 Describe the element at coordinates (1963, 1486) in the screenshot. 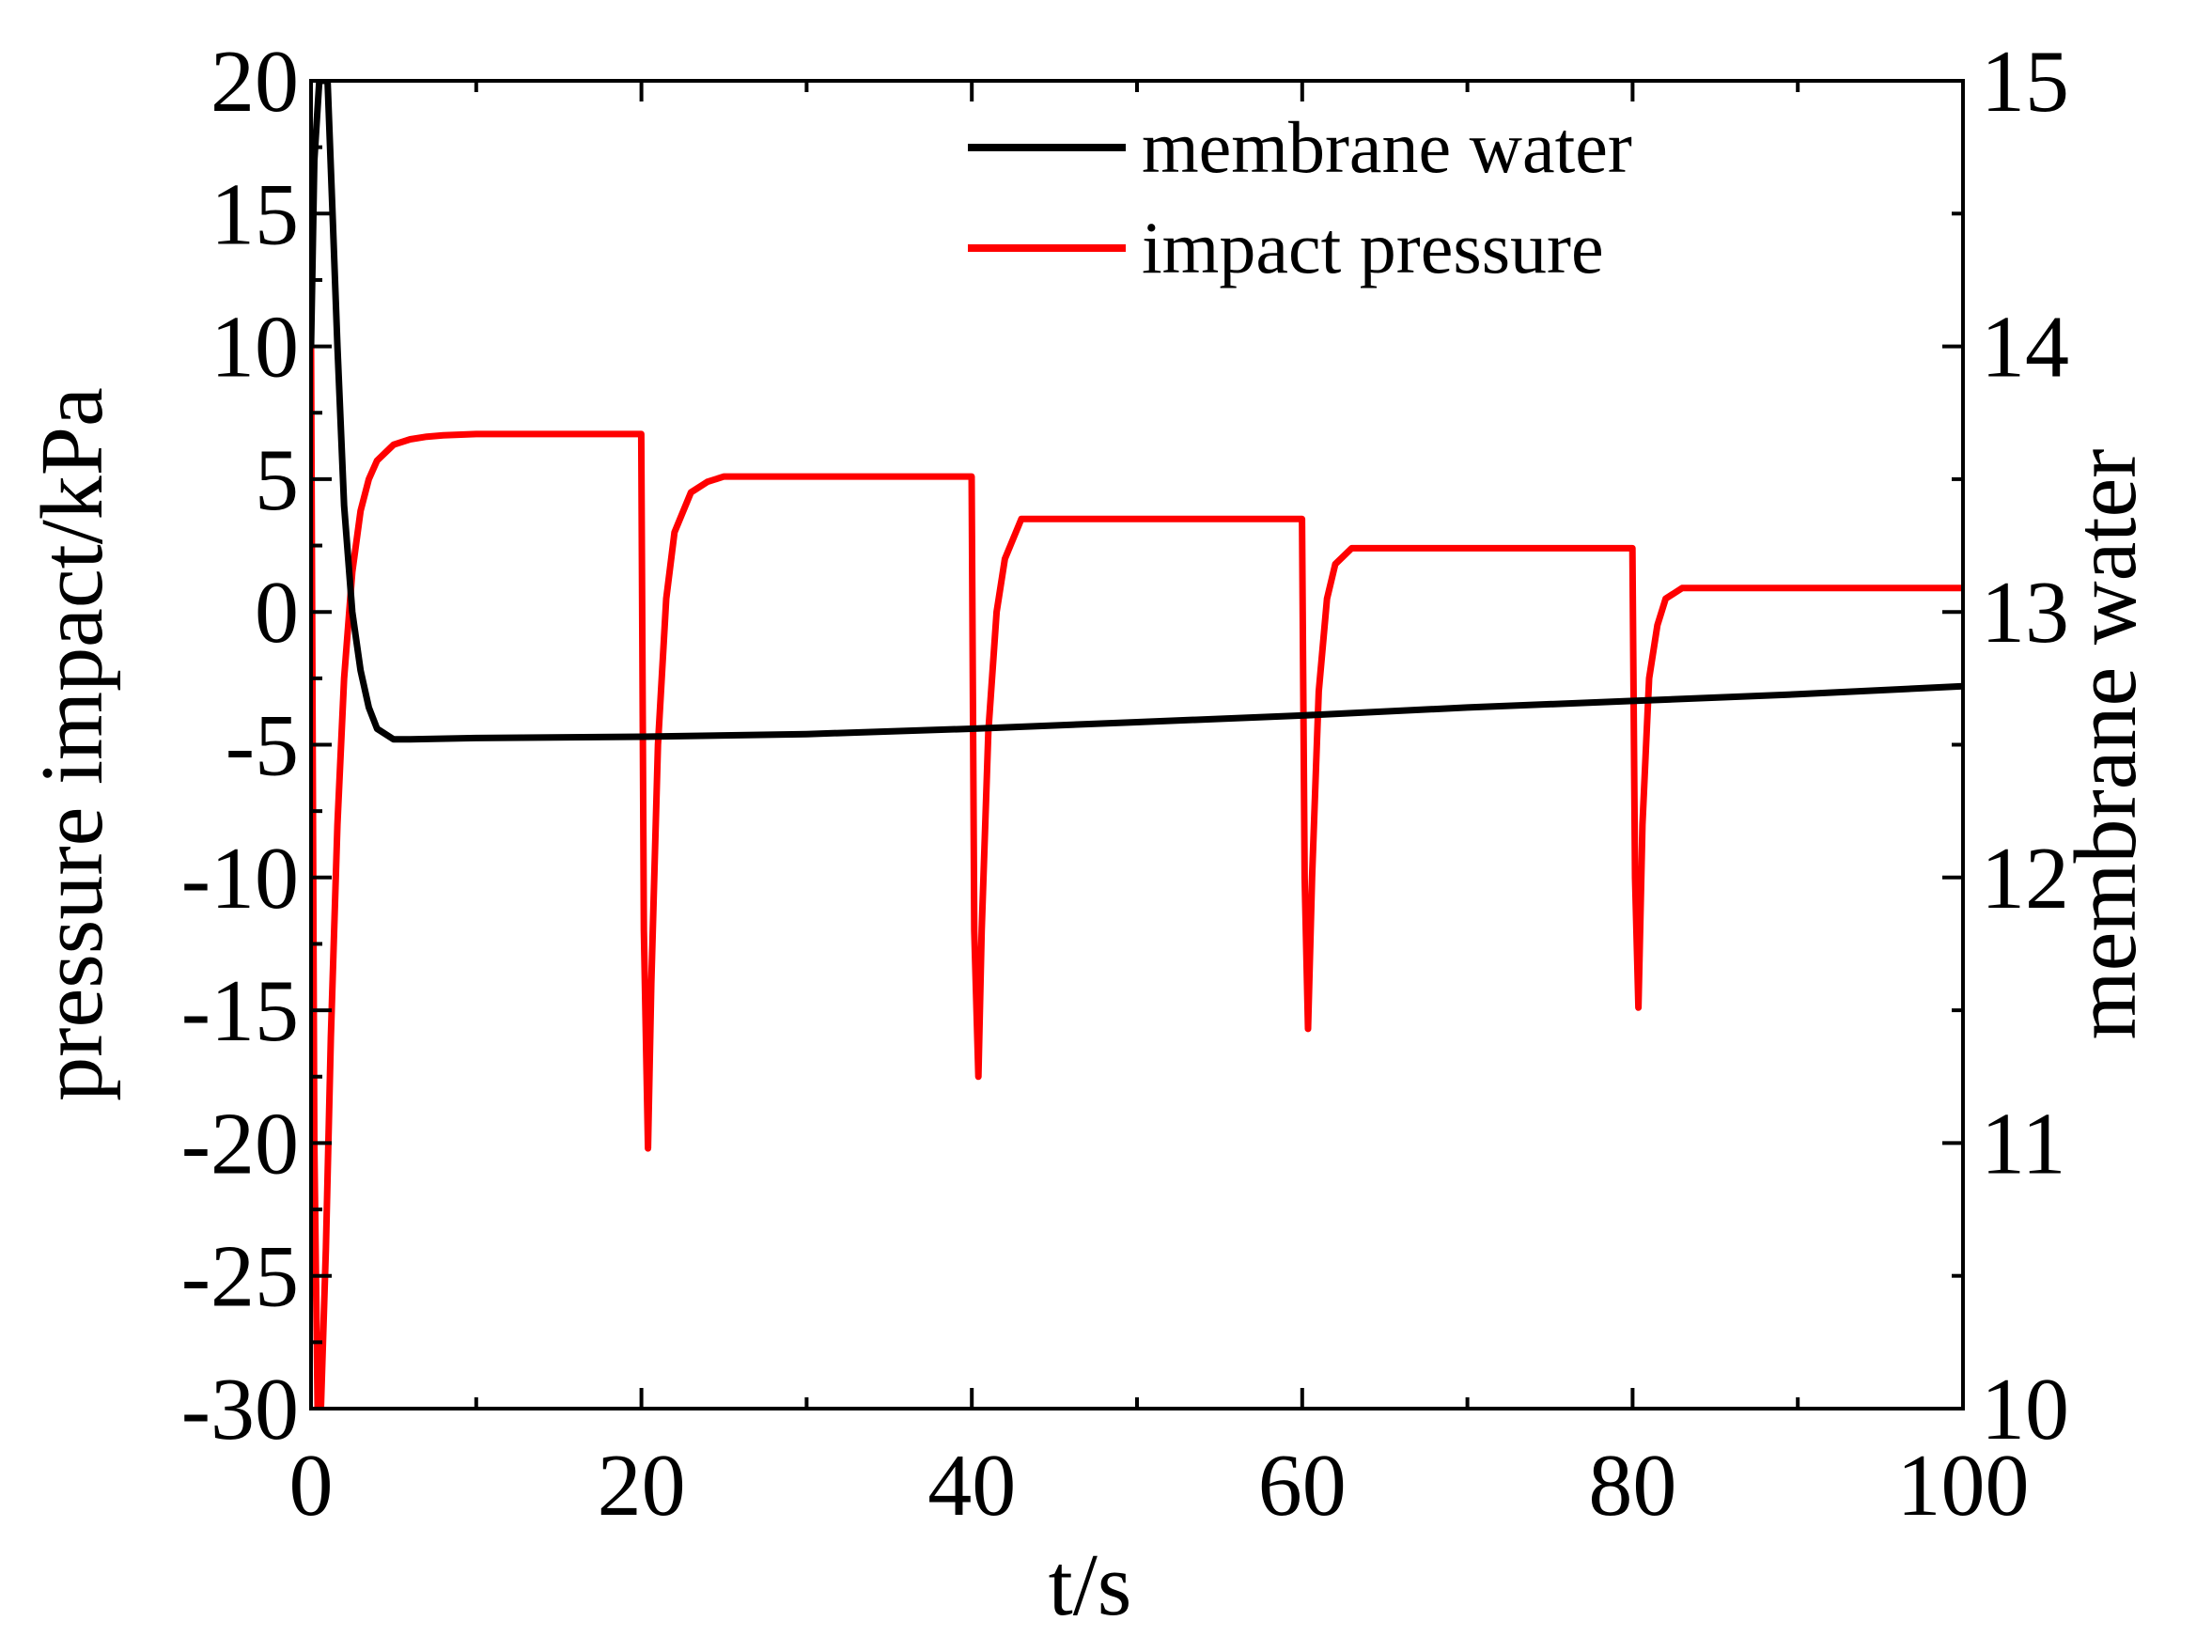

I see `x-tick-label: 100` at that location.